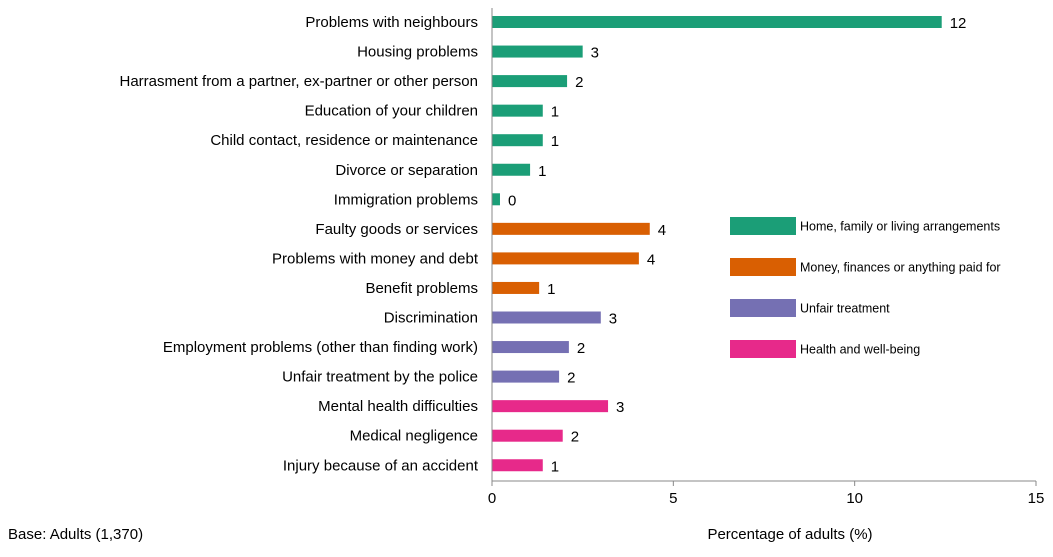 The height and width of the screenshot is (557, 1053). What do you see at coordinates (958, 23) in the screenshot?
I see `data-label: 12` at bounding box center [958, 23].